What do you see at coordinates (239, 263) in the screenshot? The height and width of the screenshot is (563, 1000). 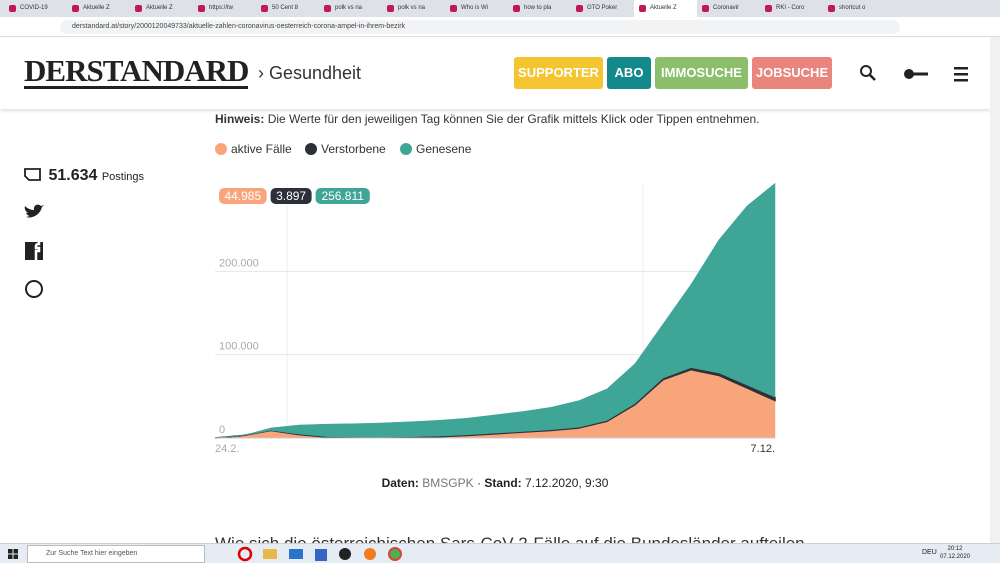 I see `y-tick-label: 200.000` at bounding box center [239, 263].